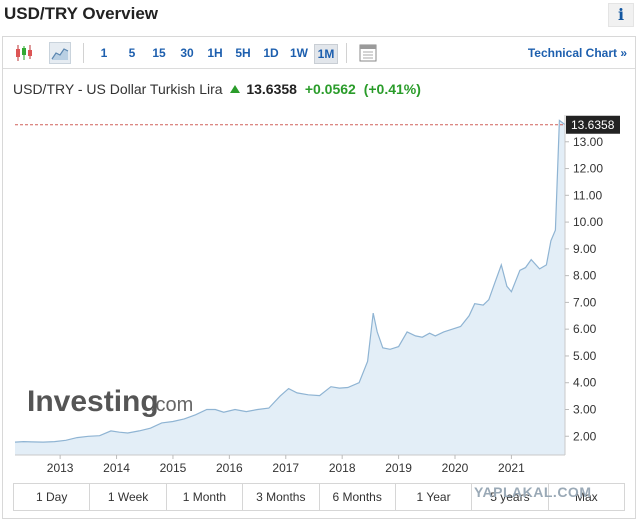 This screenshot has height=522, width=640. Describe the element at coordinates (285, 468) in the screenshot. I see `x-tick-label: 2017` at that location.